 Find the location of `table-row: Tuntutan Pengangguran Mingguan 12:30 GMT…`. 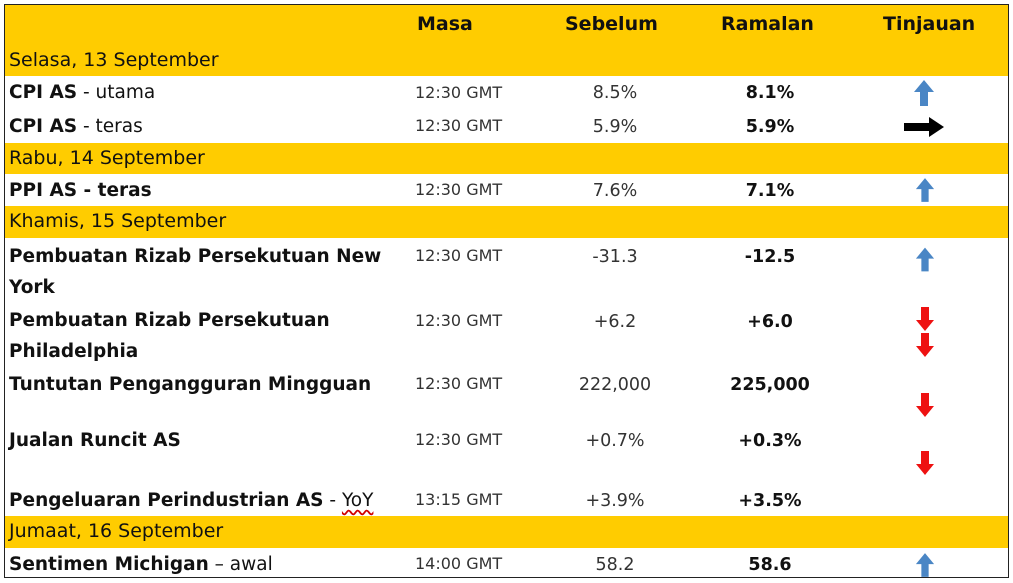

table-row: Tuntutan Pengangguran Mingguan 12:30 GMT… is located at coordinates (506, 396).